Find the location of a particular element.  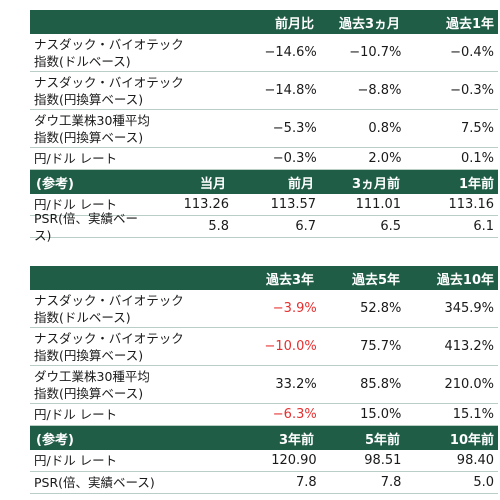

value-cell: −14.8% is located at coordinates (290, 90).